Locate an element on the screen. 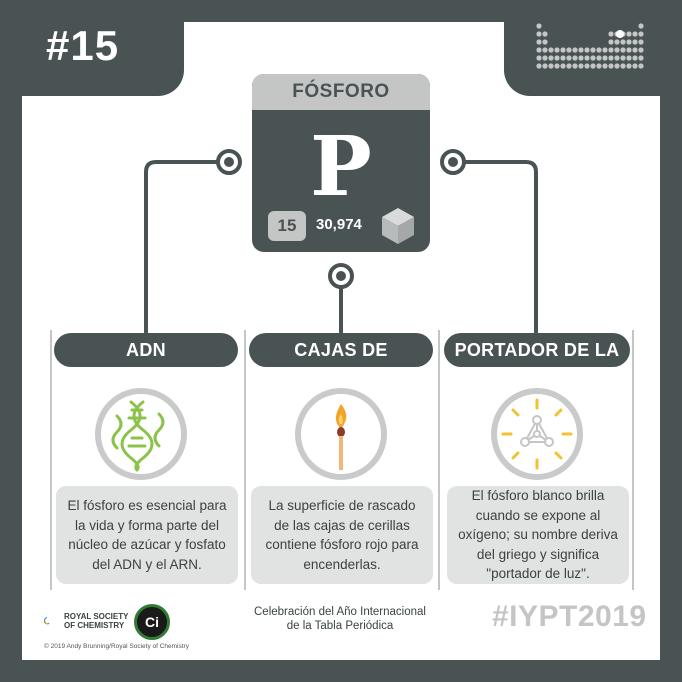  column-title-adn: ADN is located at coordinates (146, 350).